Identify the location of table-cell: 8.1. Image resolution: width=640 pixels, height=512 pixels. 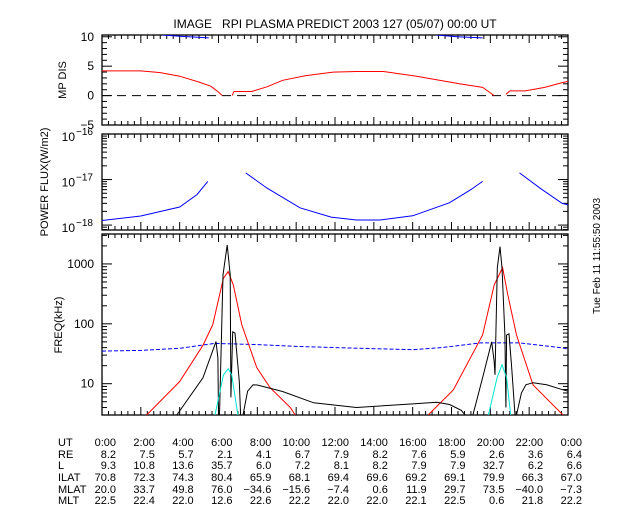
(341, 466).